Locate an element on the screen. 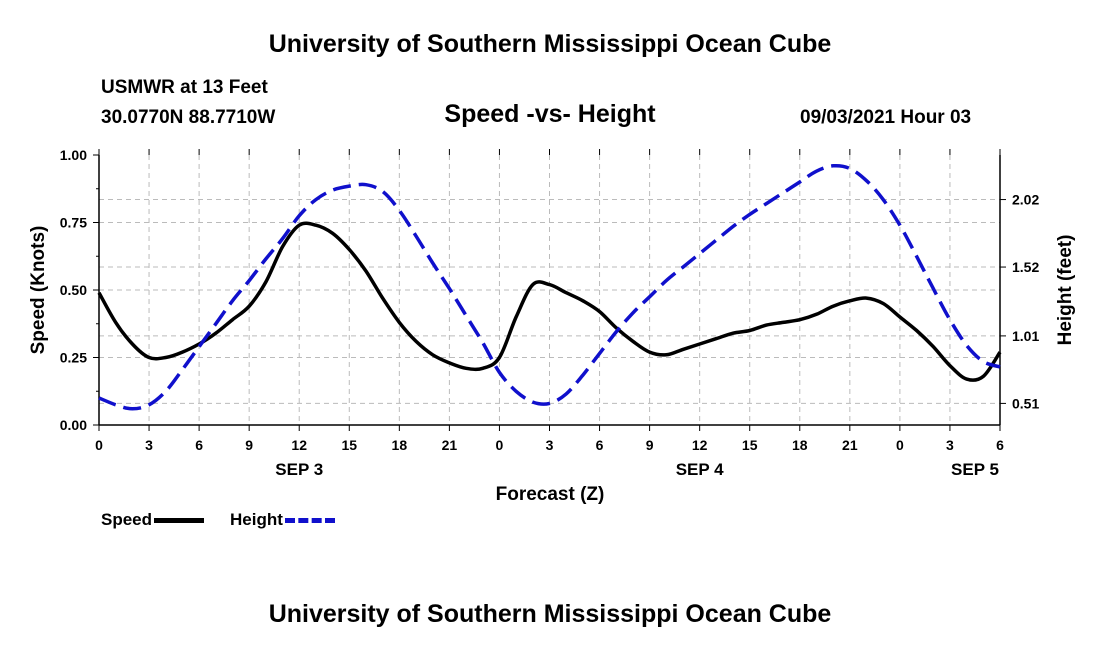 The height and width of the screenshot is (650, 1100). y-tick-label: 0.50 is located at coordinates (73, 290).